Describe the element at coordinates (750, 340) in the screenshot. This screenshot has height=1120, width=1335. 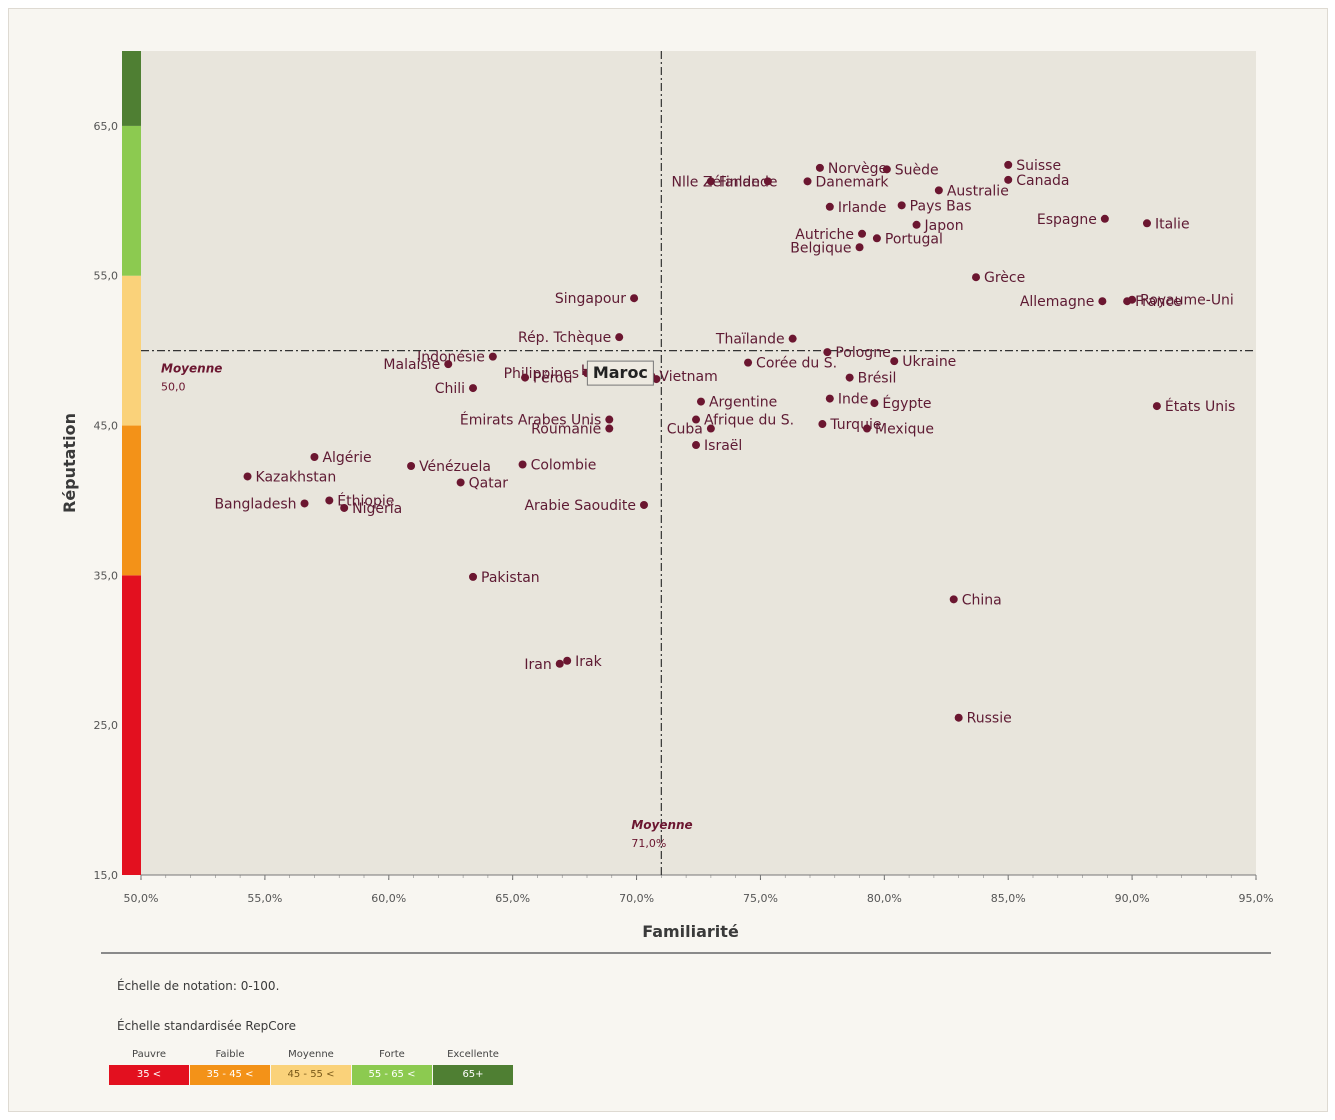
I see `label-thailande: Thaïlande` at that location.